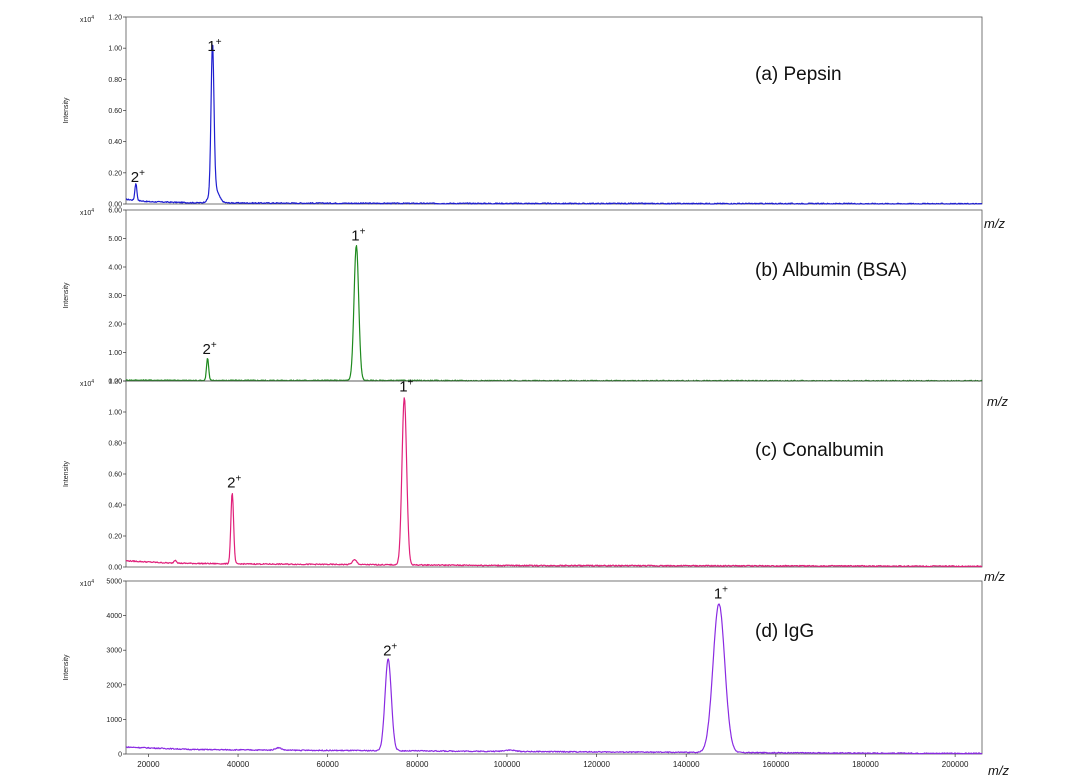  What do you see at coordinates (114, 685) in the screenshot?
I see `y-tick-label: 2000` at bounding box center [114, 685].